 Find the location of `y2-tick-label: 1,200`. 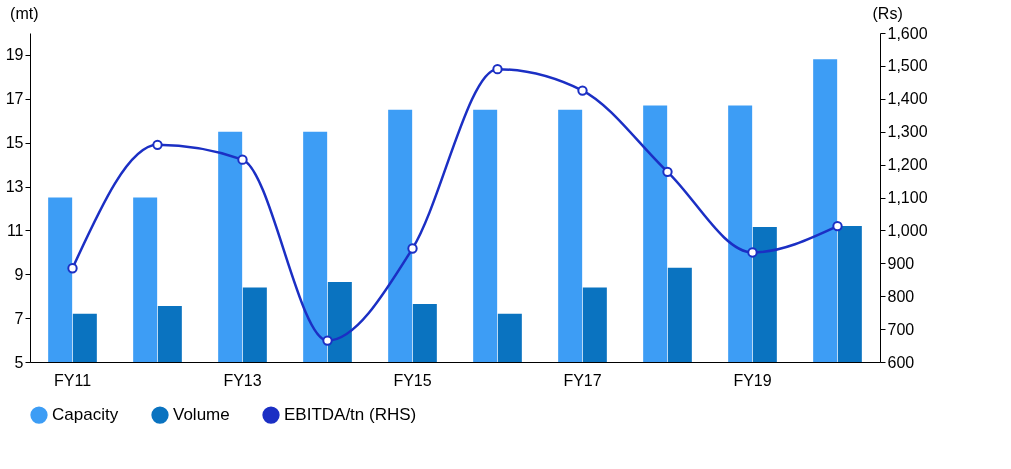

y2-tick-label: 1,200 is located at coordinates (907, 165).